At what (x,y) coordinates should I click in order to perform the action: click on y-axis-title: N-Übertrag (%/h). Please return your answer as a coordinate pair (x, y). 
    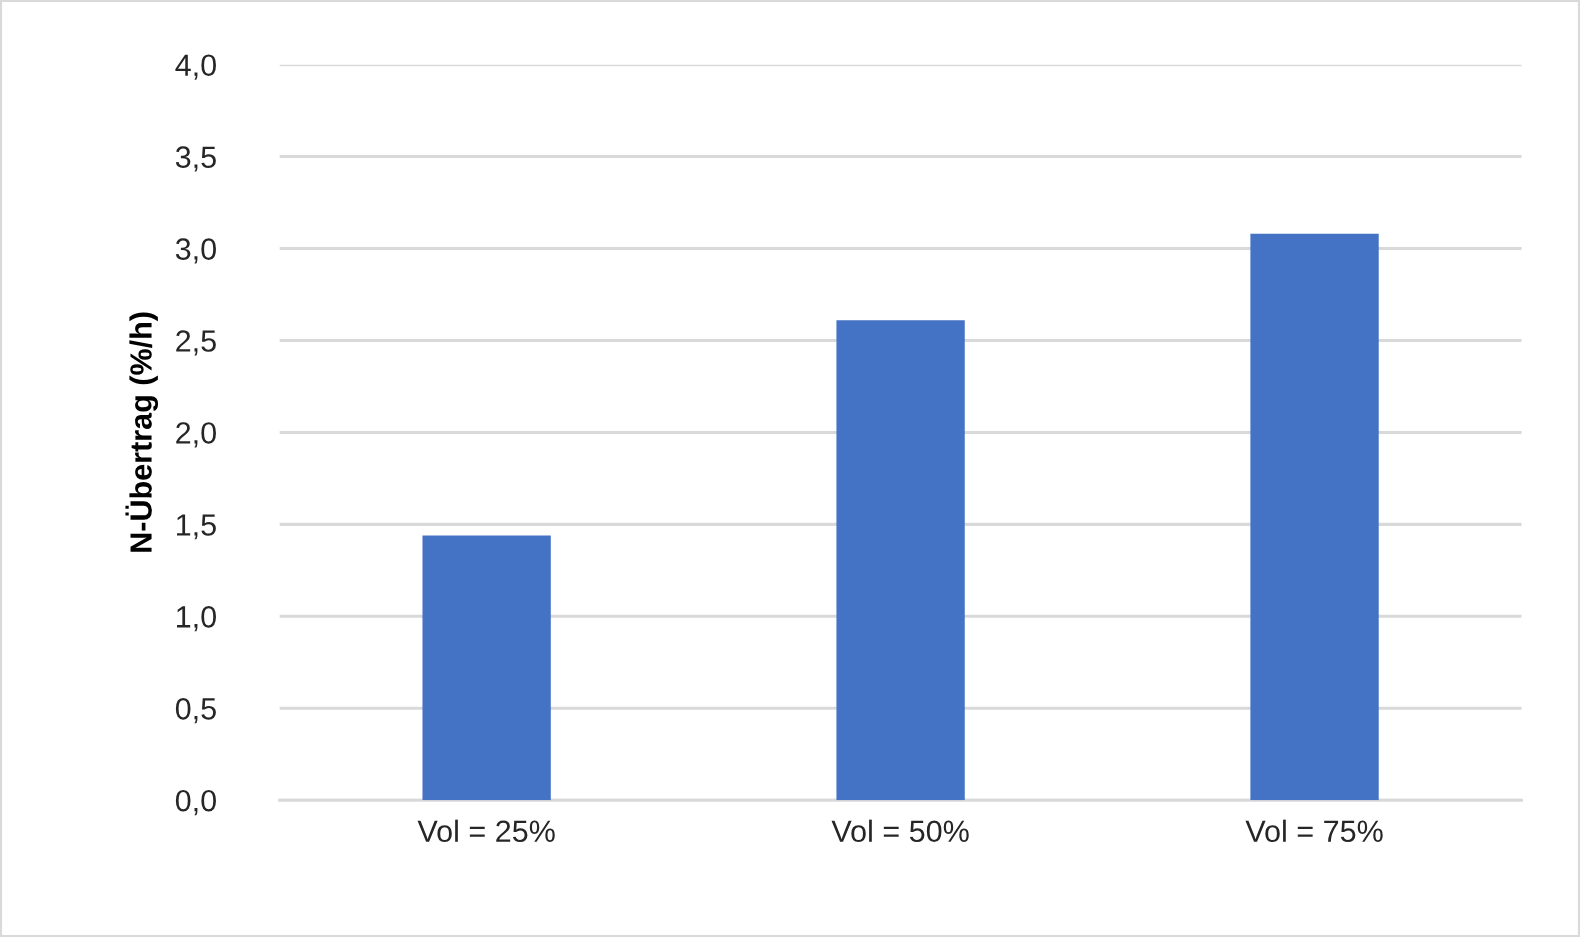
    Looking at the image, I should click on (142, 432).